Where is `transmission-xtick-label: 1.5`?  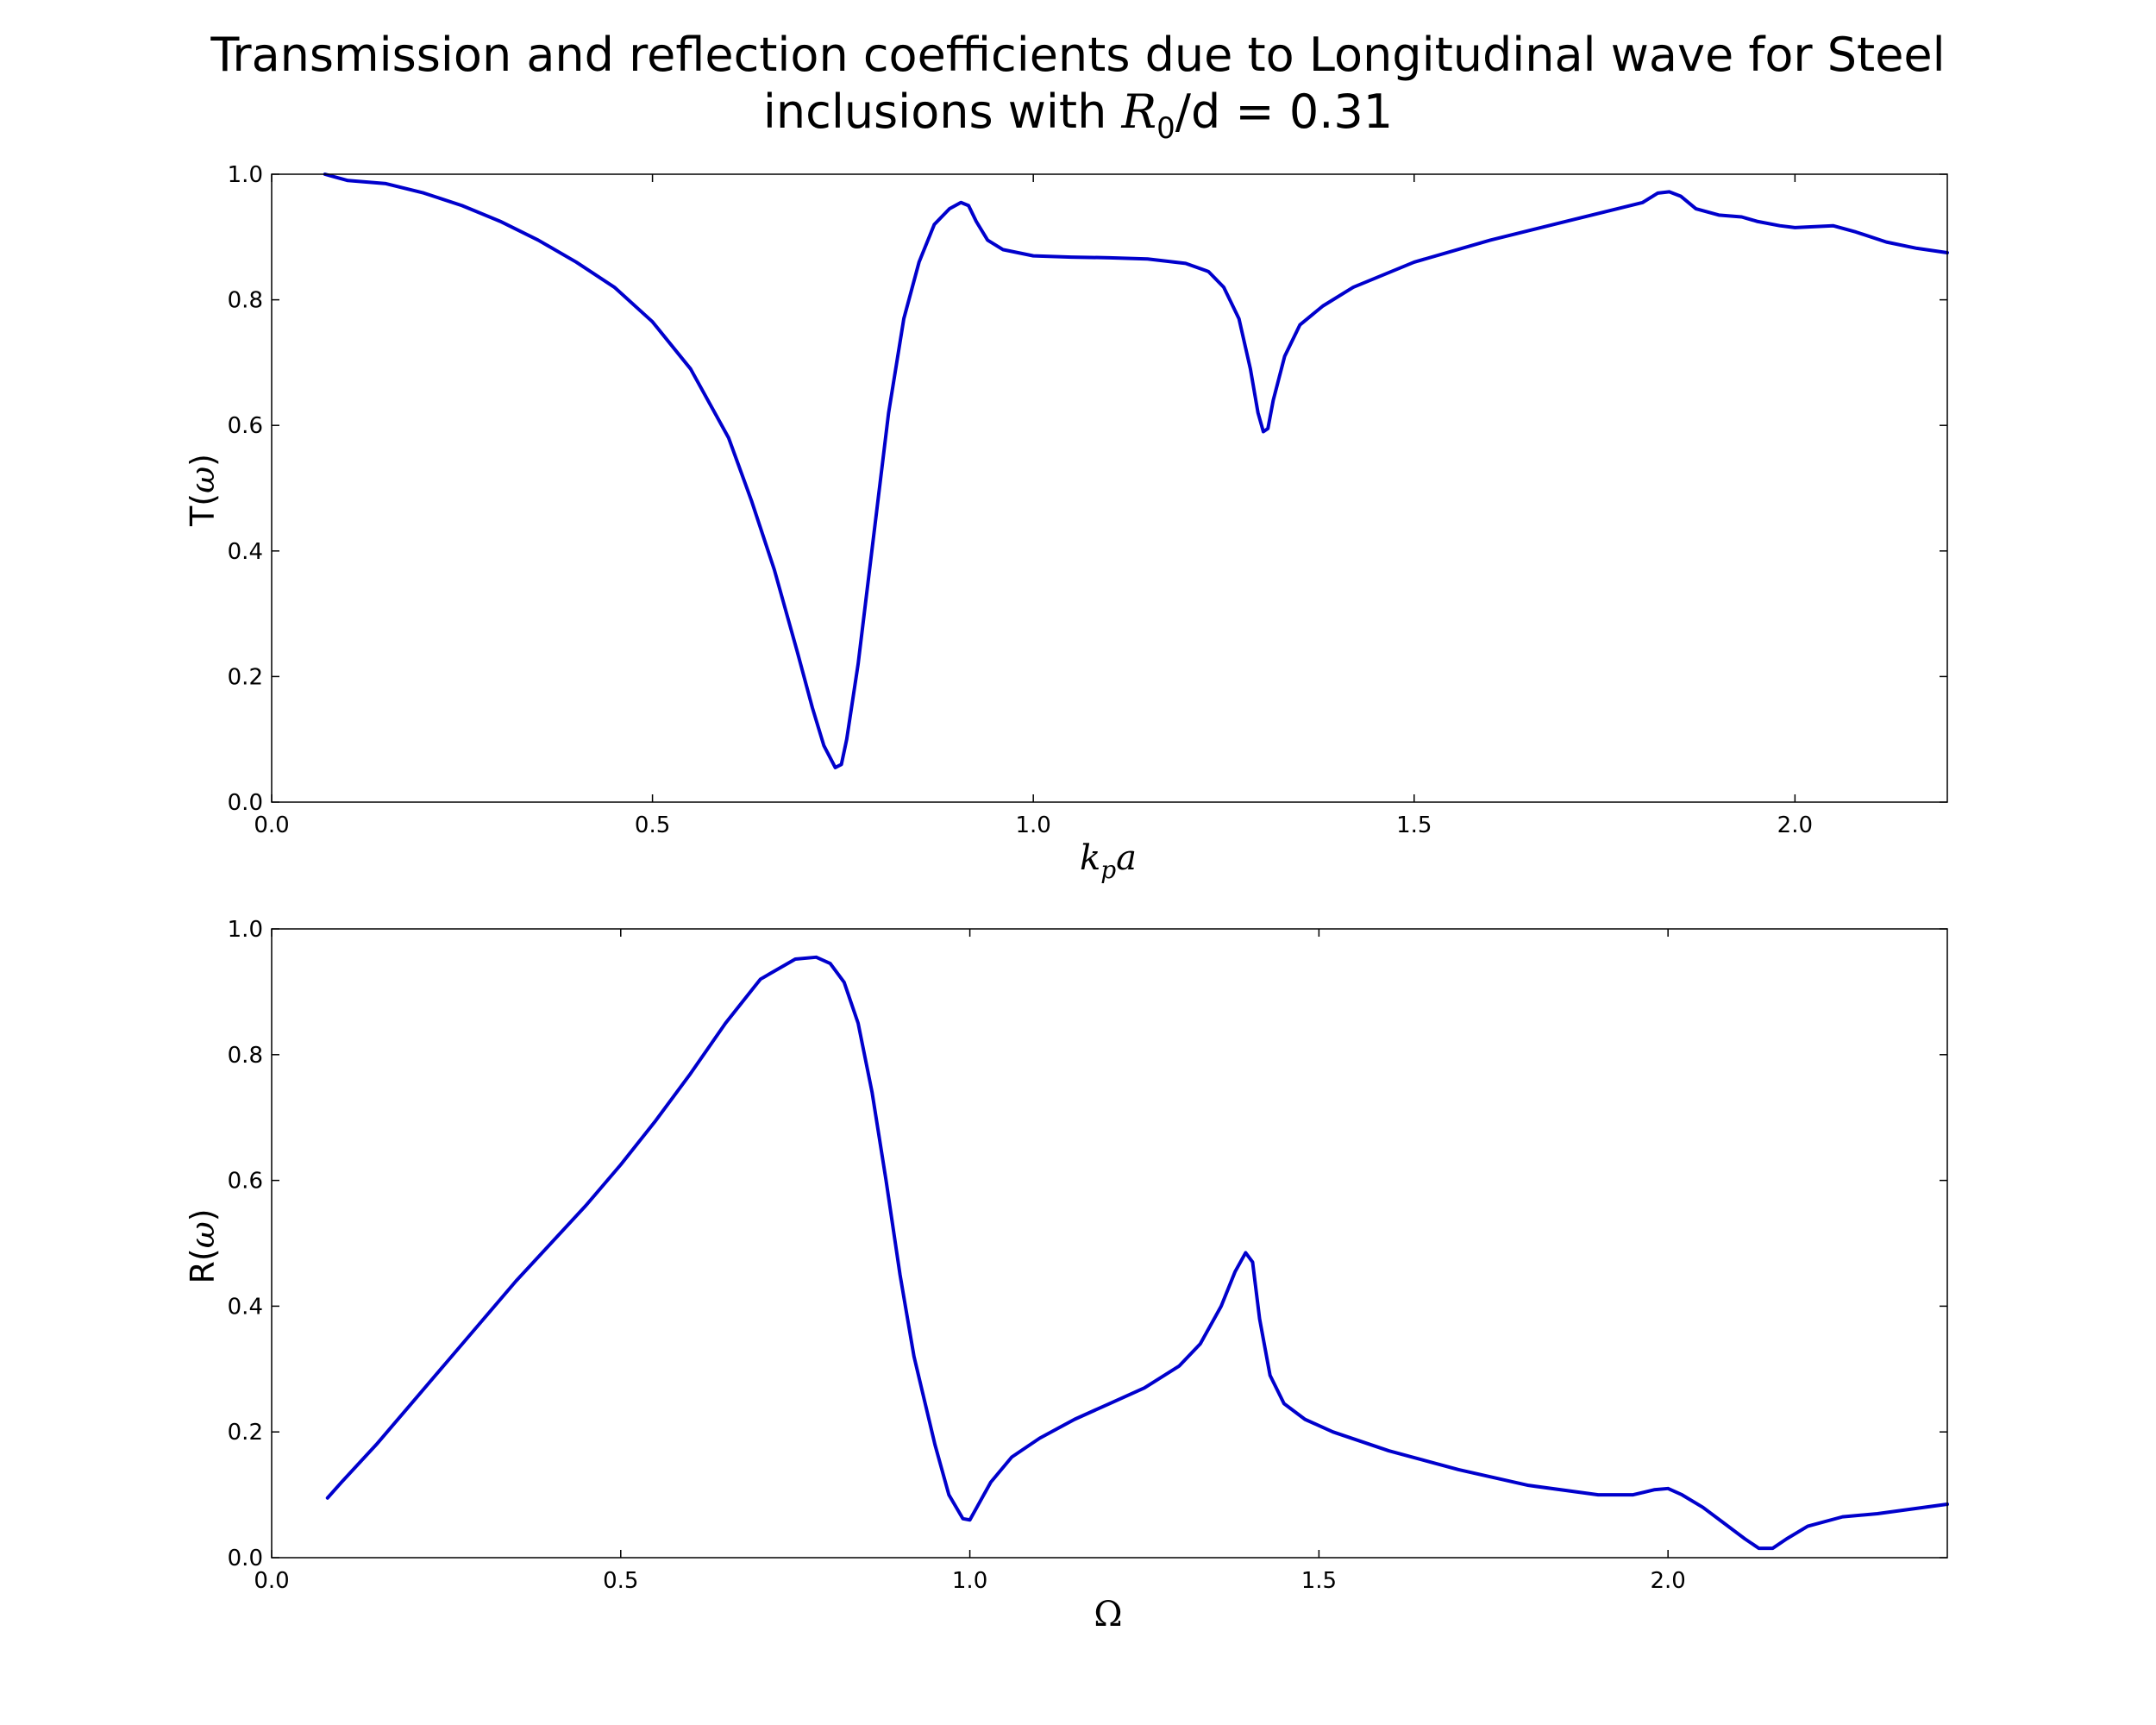
transmission-xtick-label: 1.5 is located at coordinates (1414, 825).